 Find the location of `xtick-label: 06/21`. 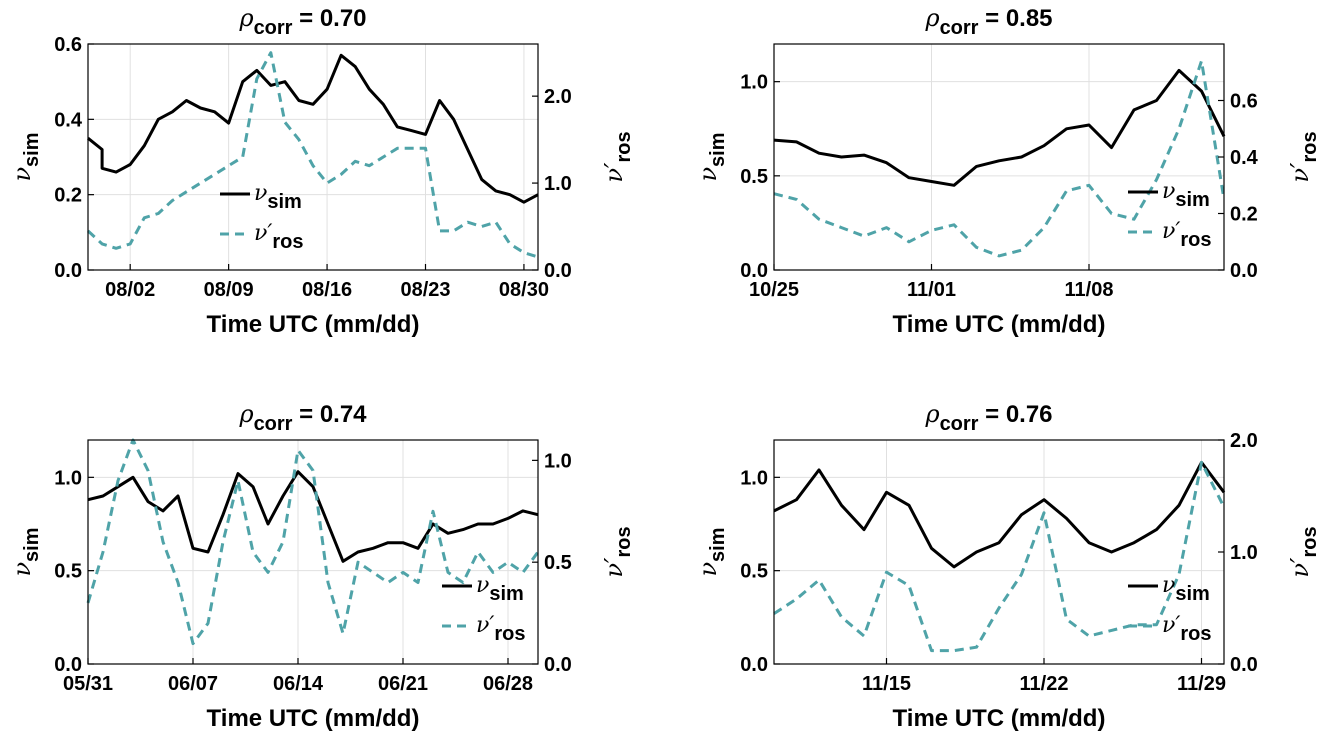

xtick-label: 06/21 is located at coordinates (403, 684).